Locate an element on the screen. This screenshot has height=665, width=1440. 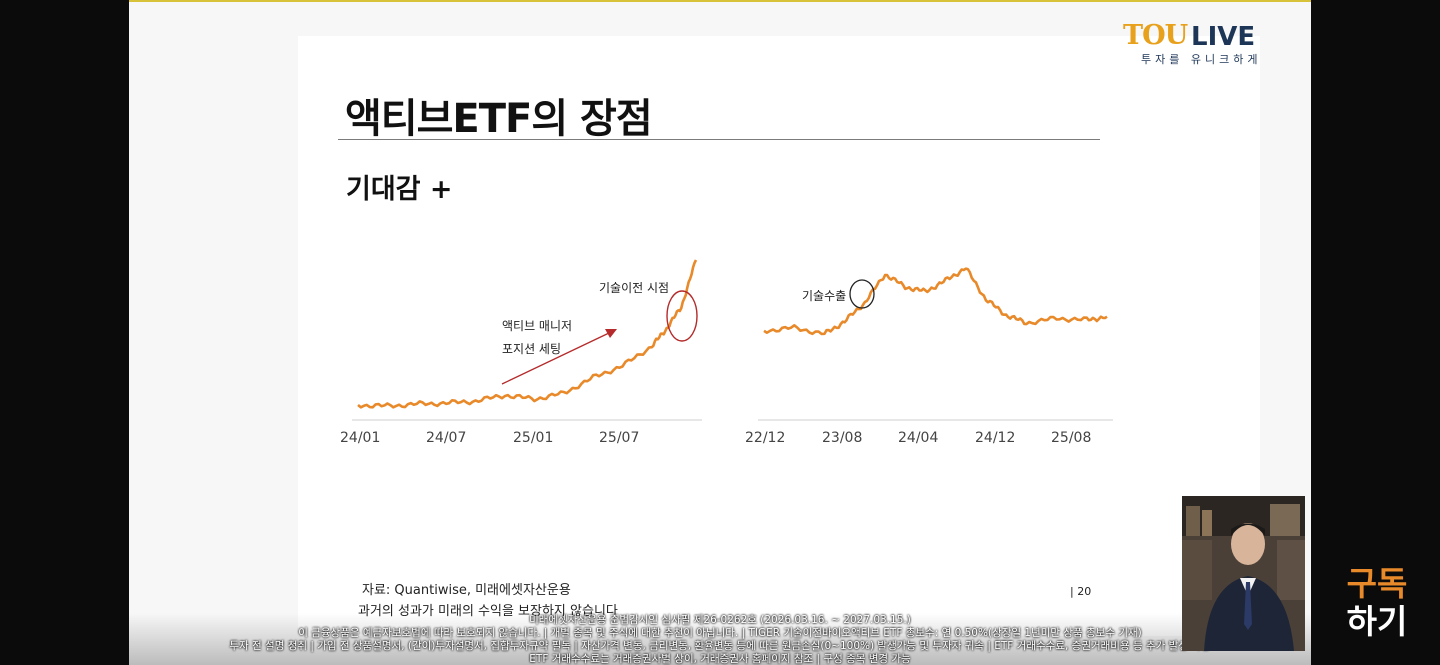
source-note: 자료: Quantiwise, 미래에셋자산운용 is located at coordinates (466, 590).